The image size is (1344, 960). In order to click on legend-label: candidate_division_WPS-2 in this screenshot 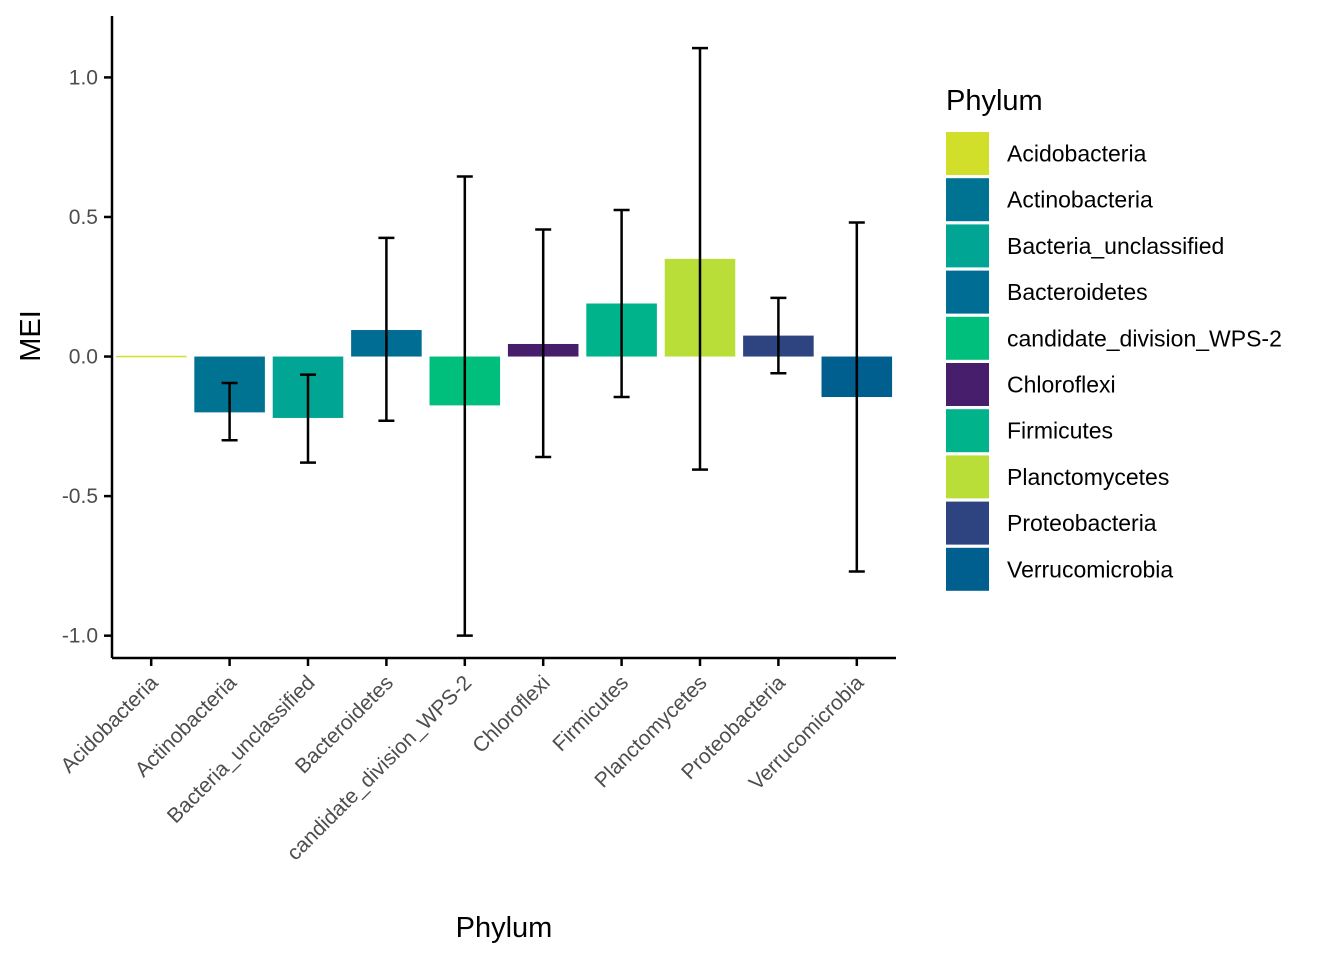, I will do `click(1144, 338)`.